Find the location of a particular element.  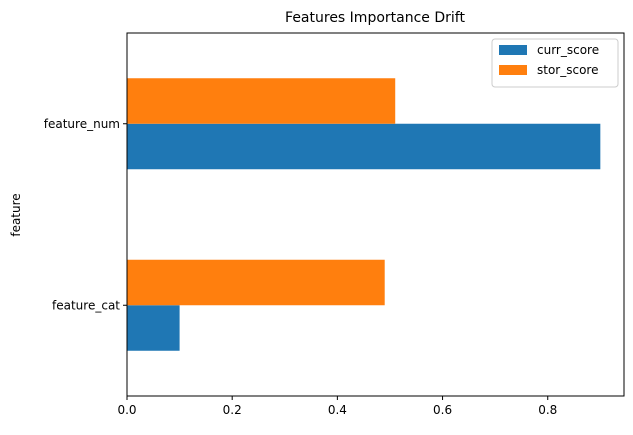

y-axis-label: feature is located at coordinates (16, 214).